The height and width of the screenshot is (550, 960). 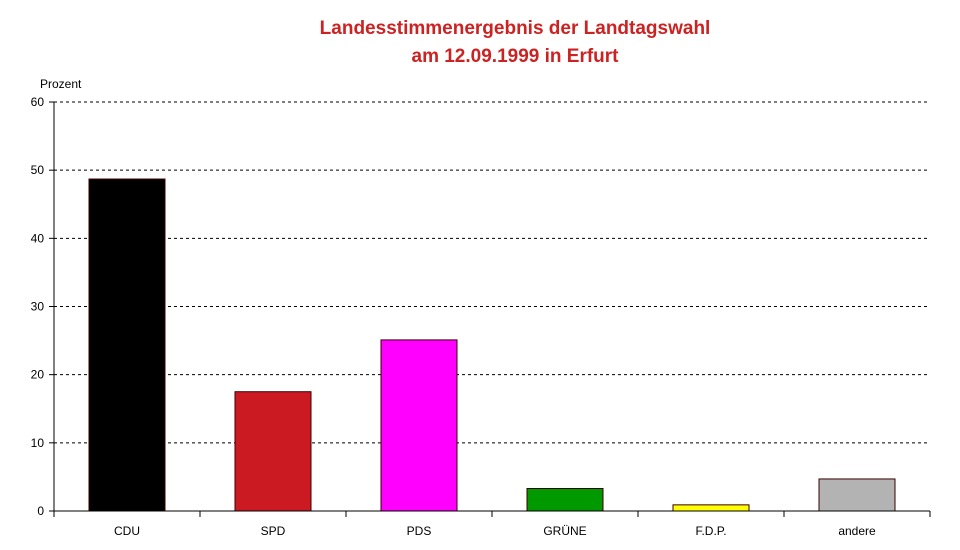 I want to click on bar-pds, so click(x=419, y=425).